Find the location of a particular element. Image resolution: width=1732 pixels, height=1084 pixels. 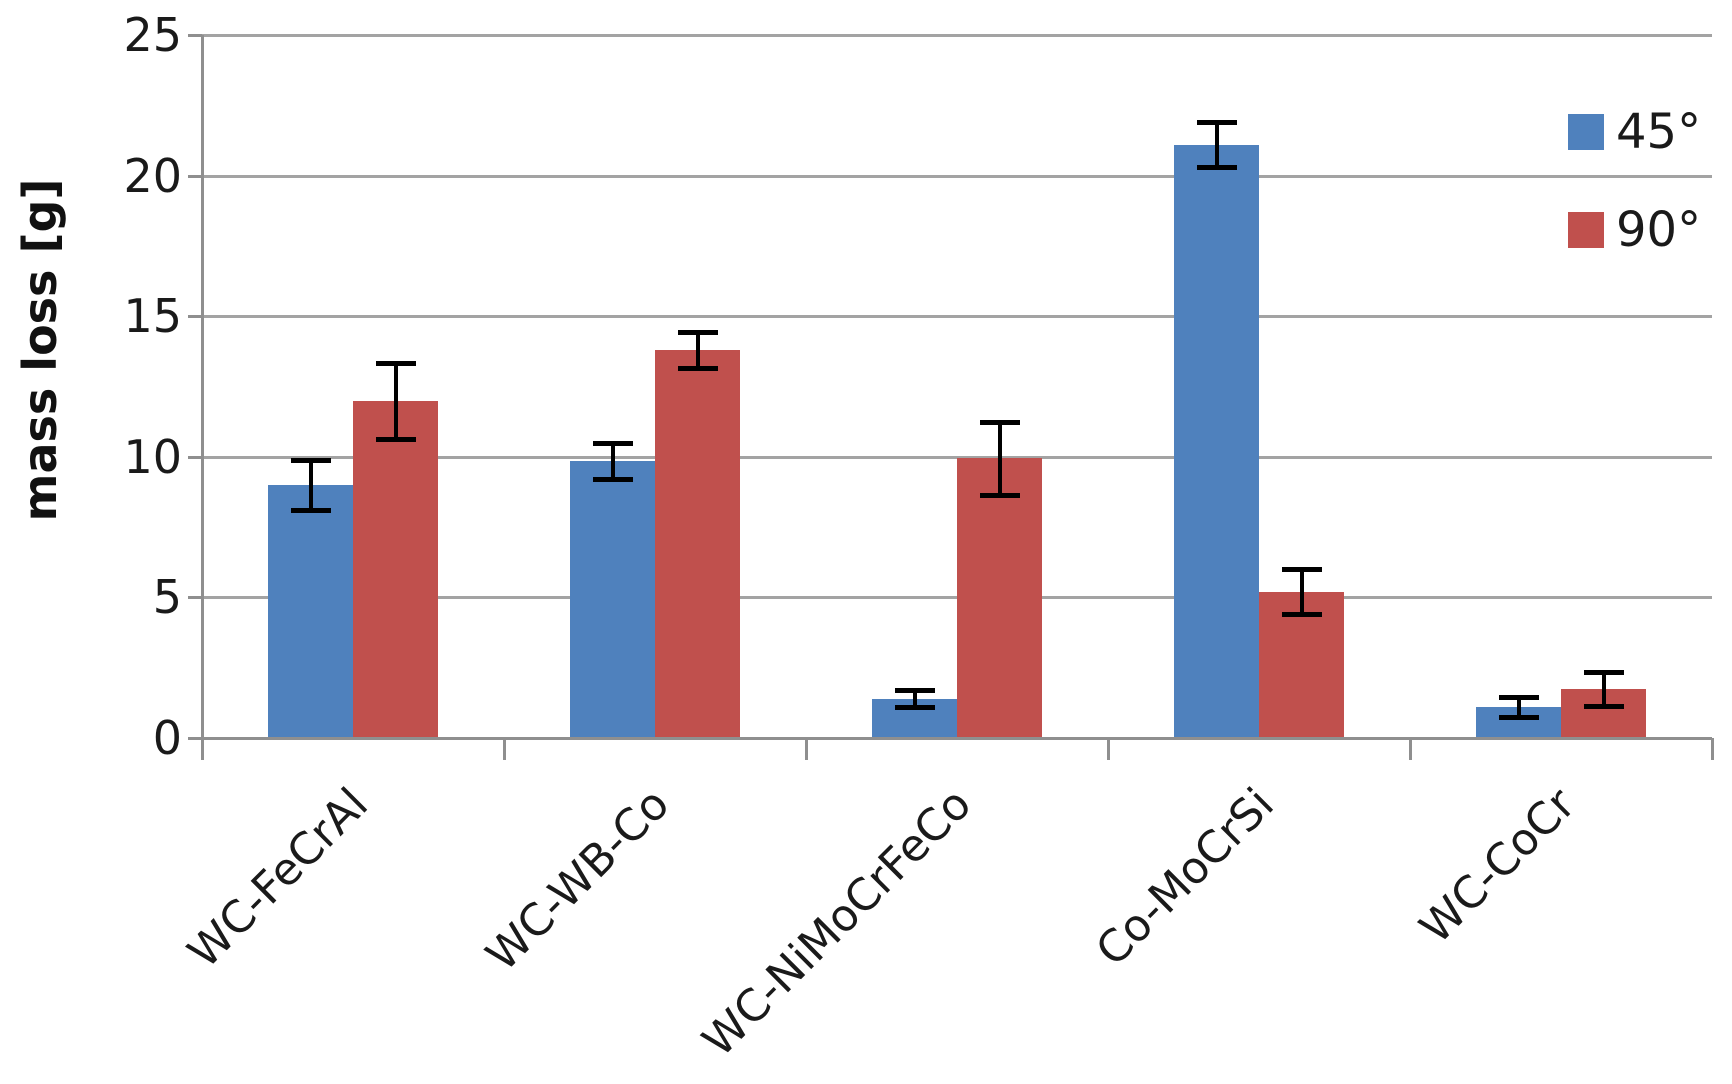

x-tick-label: WC-CoCr is located at coordinates (1498, 866).